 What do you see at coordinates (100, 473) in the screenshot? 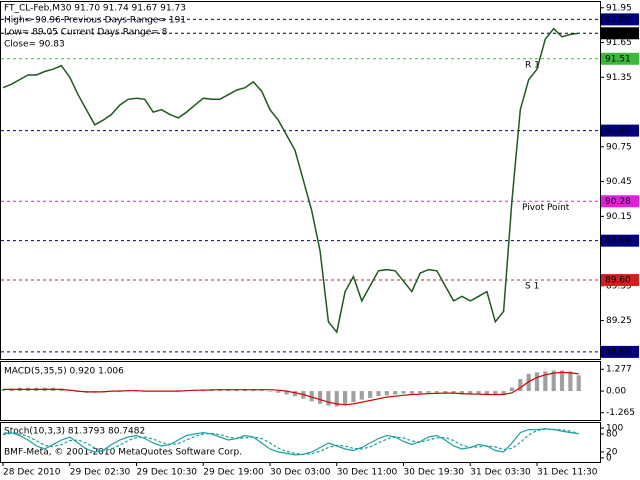
I see `x-tick-label: 29 Dec 02:30` at bounding box center [100, 473].